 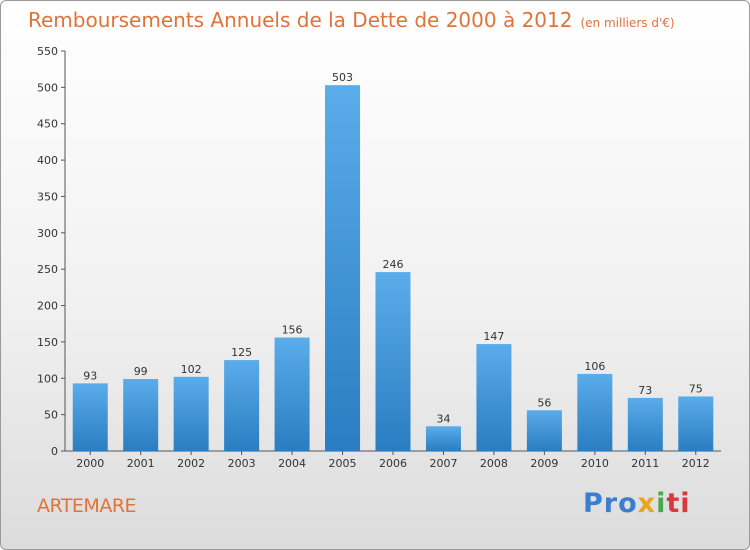 I want to click on y-tick-label: 50, so click(x=51, y=415).